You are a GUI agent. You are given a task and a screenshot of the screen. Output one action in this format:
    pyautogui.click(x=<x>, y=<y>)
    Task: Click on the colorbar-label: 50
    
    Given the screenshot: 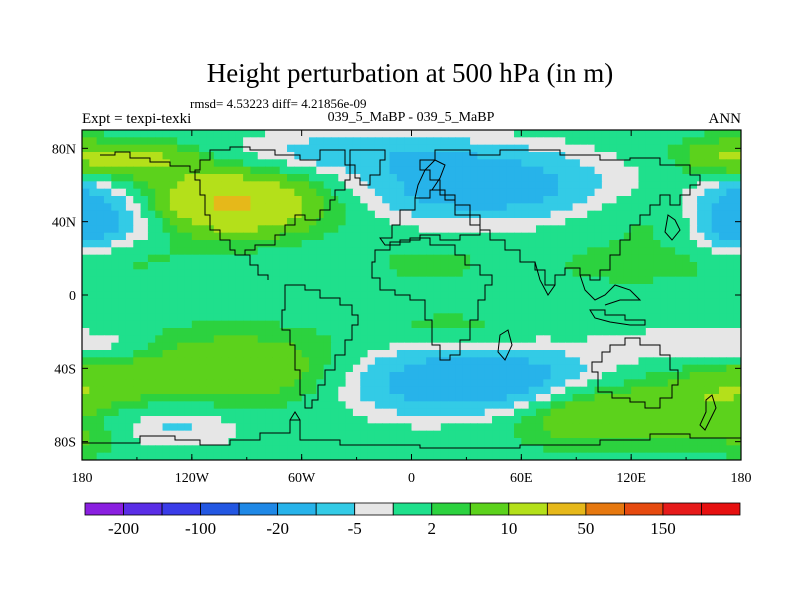 What is the action you would take?
    pyautogui.click(x=585, y=528)
    